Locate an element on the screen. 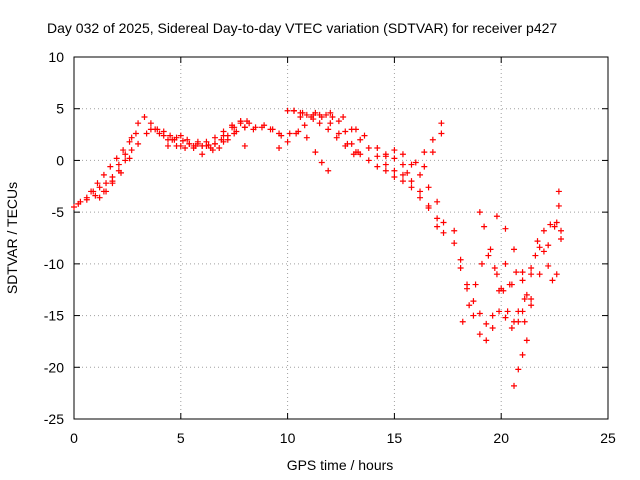 This screenshot has width=640, height=480. series-s27 is located at coordinates (332, 124).